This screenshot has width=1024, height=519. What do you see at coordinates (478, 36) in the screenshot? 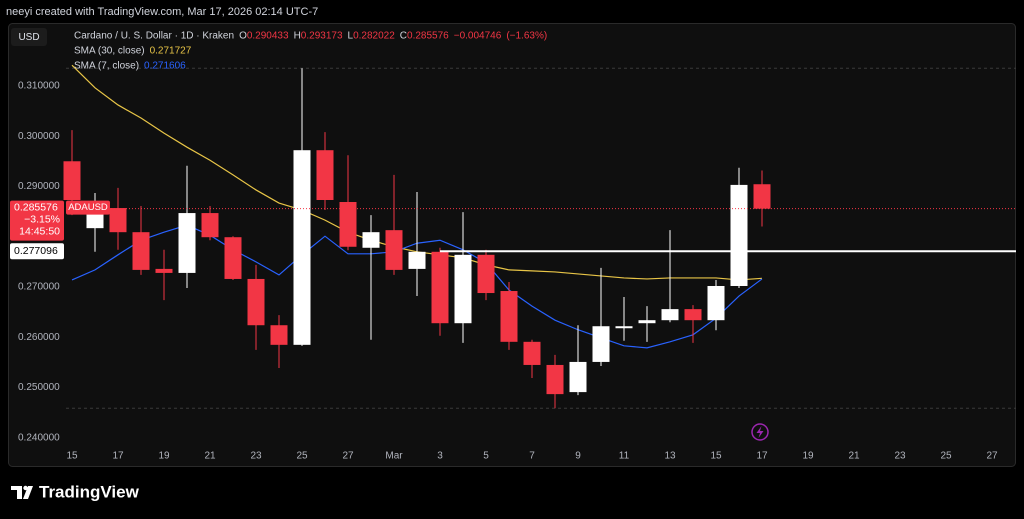
I see `legend-text: −0.004746` at bounding box center [478, 36].